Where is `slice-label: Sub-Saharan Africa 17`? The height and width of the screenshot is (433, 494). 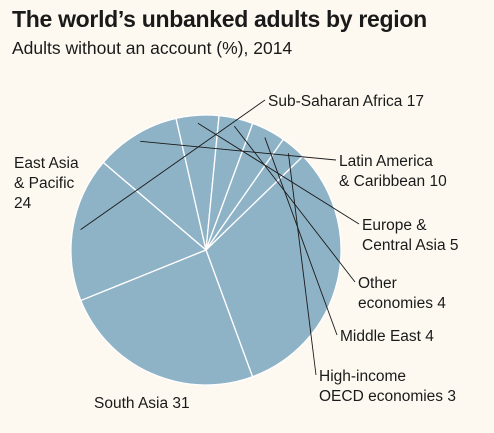 slice-label: Sub-Saharan Africa 17 is located at coordinates (346, 101).